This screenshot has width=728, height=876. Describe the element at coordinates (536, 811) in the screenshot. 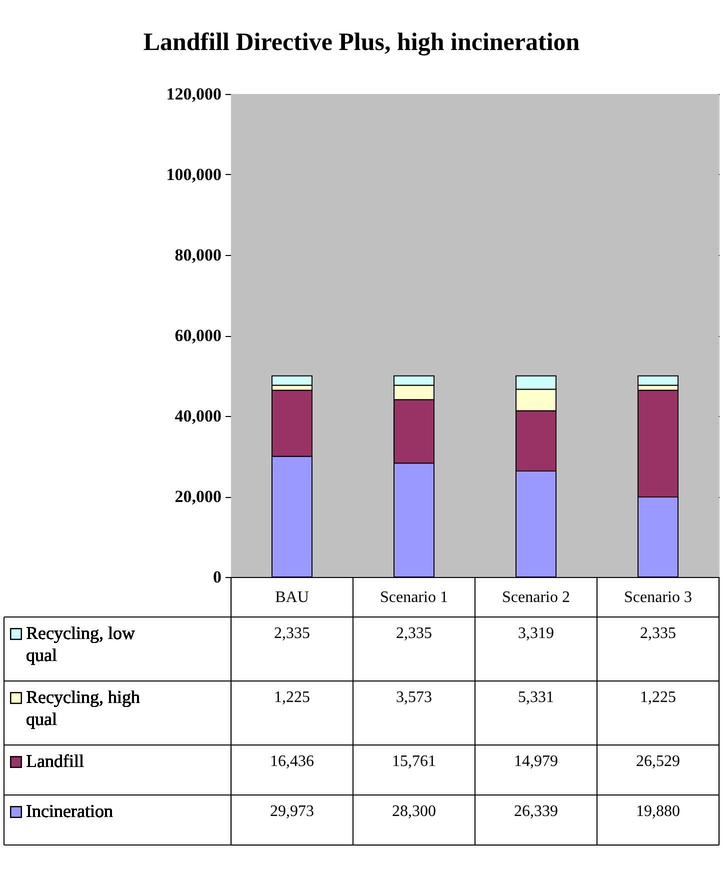

I see `data-label: 26,339` at that location.